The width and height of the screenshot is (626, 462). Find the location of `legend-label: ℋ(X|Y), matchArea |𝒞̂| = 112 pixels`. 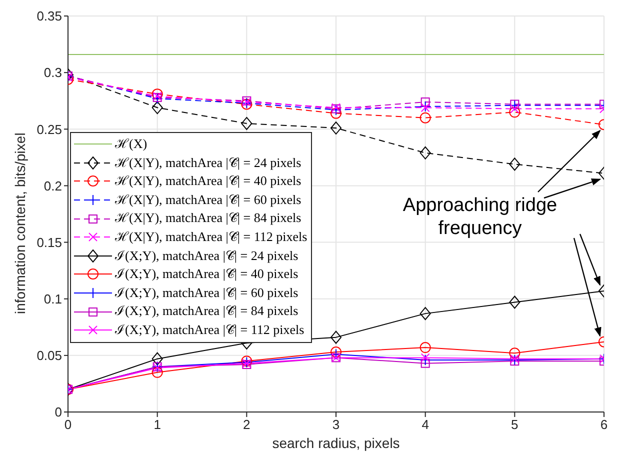

legend-label: ℋ(X|Y), matchArea |𝒞̂| = 112 pixels is located at coordinates (211, 237).